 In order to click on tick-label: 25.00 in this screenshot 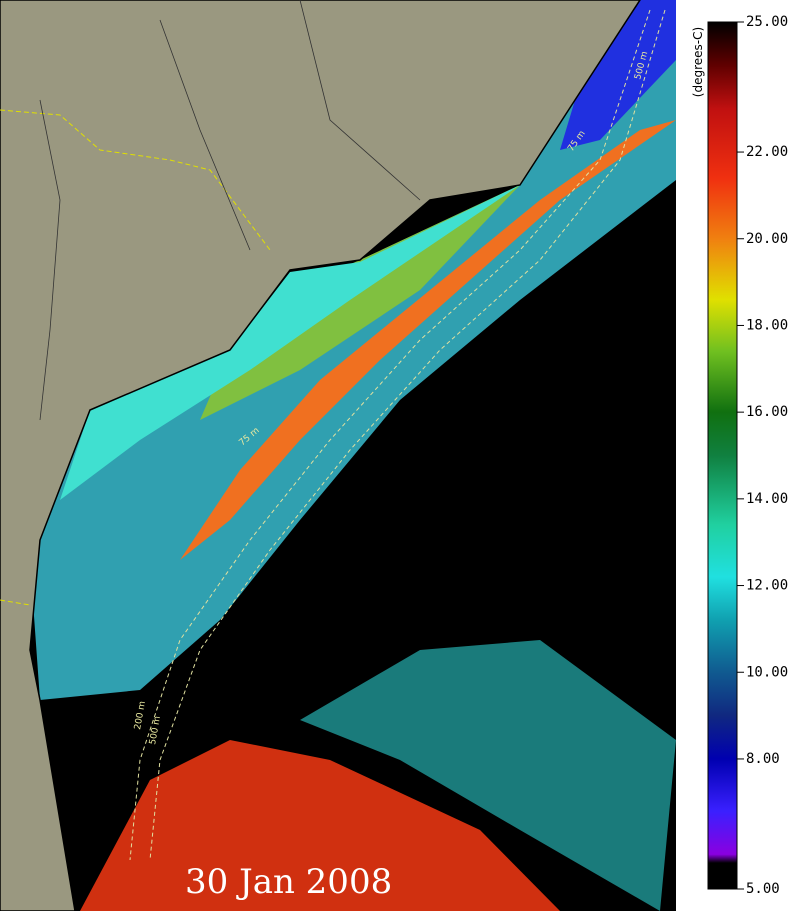, I will do `click(767, 22)`.